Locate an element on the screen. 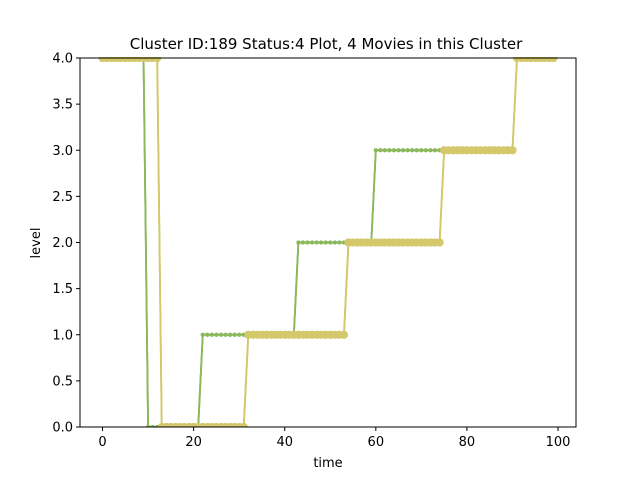  y-tick-label: 3.0 is located at coordinates (62, 151).